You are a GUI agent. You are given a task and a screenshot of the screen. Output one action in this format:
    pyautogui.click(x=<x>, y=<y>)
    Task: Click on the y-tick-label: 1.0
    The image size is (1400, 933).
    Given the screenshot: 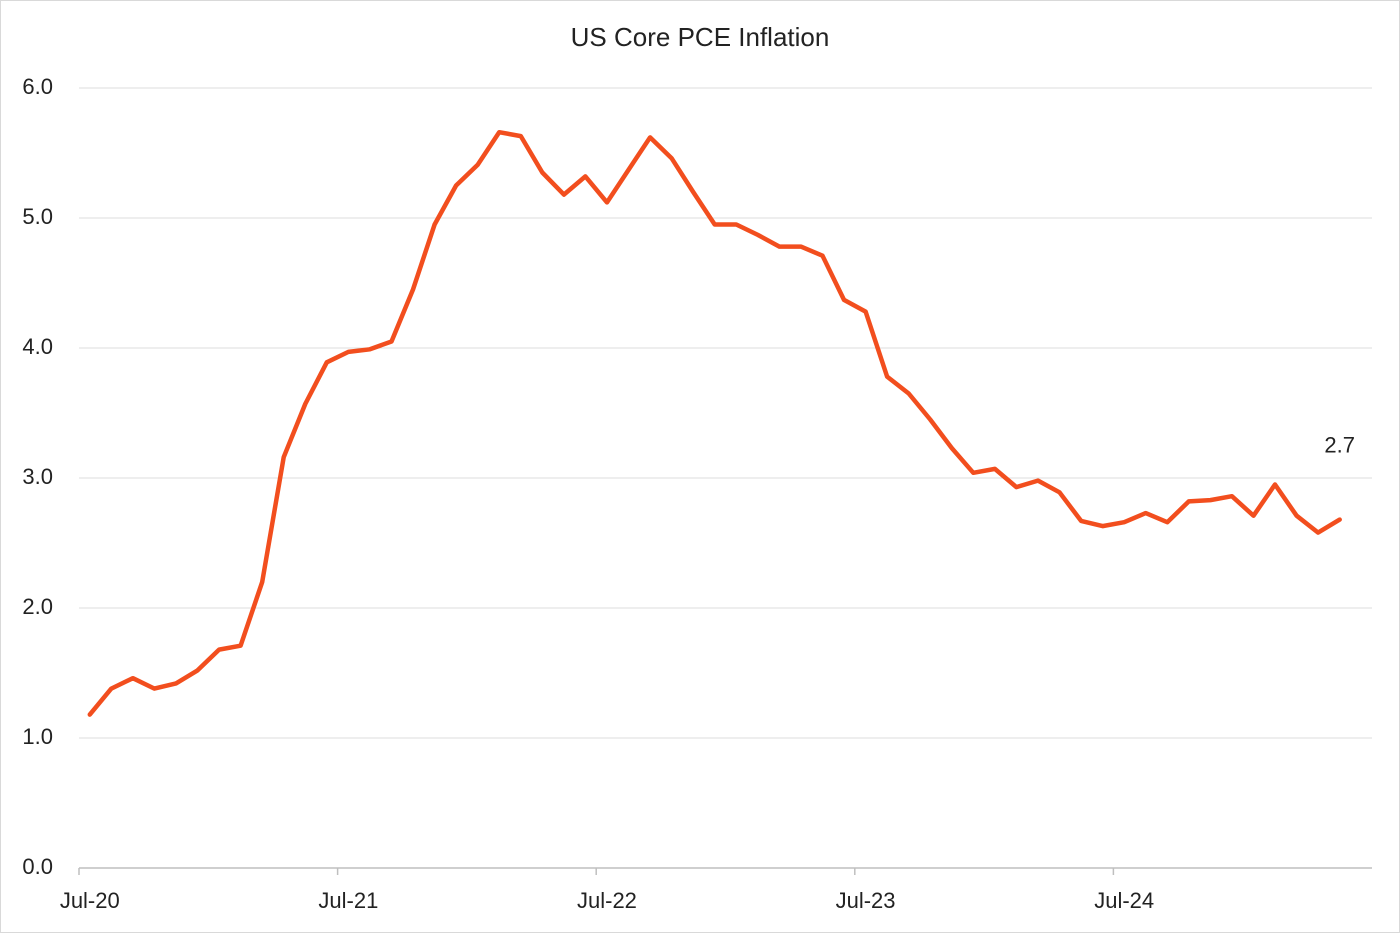 What is the action you would take?
    pyautogui.click(x=37, y=736)
    